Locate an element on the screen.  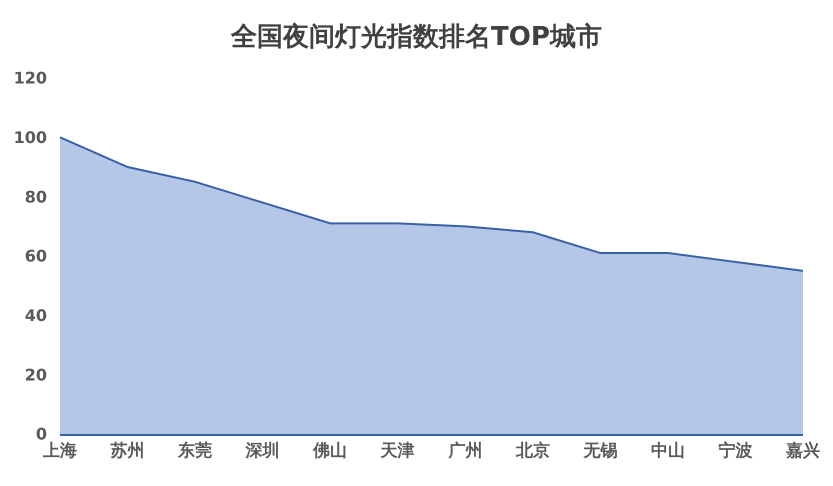
x-tick-label: 上海 is located at coordinates (59, 451).